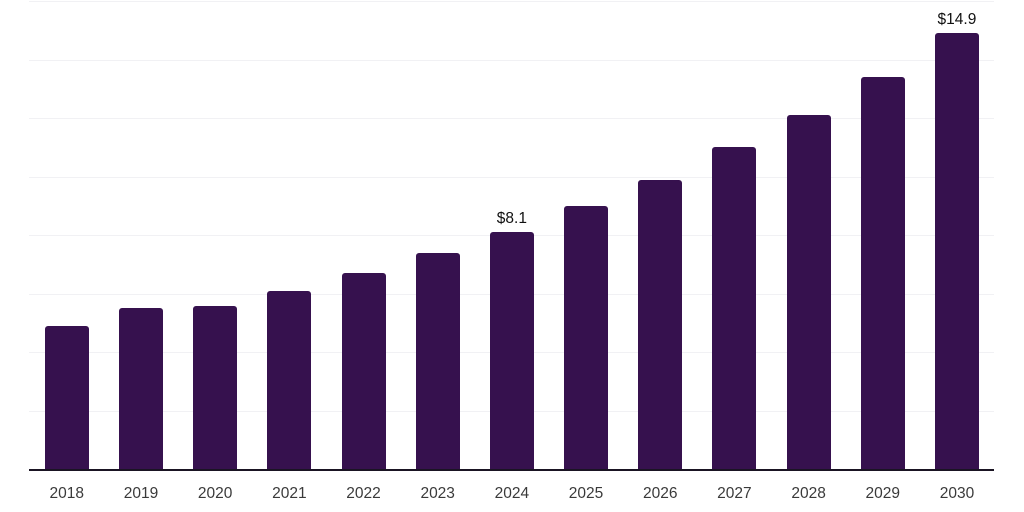 The height and width of the screenshot is (512, 1024). Describe the element at coordinates (808, 493) in the screenshot. I see `x-tick-2028: 2028` at that location.